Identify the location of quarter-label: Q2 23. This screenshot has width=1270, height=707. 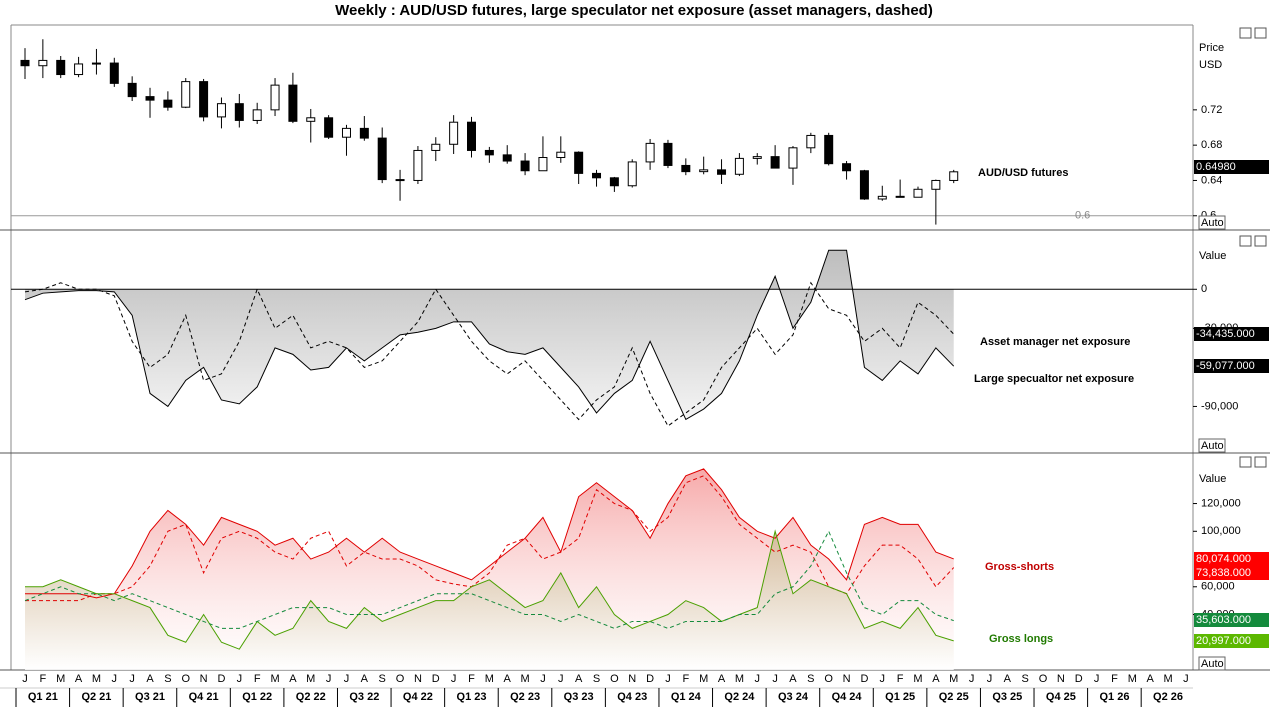
(525, 697).